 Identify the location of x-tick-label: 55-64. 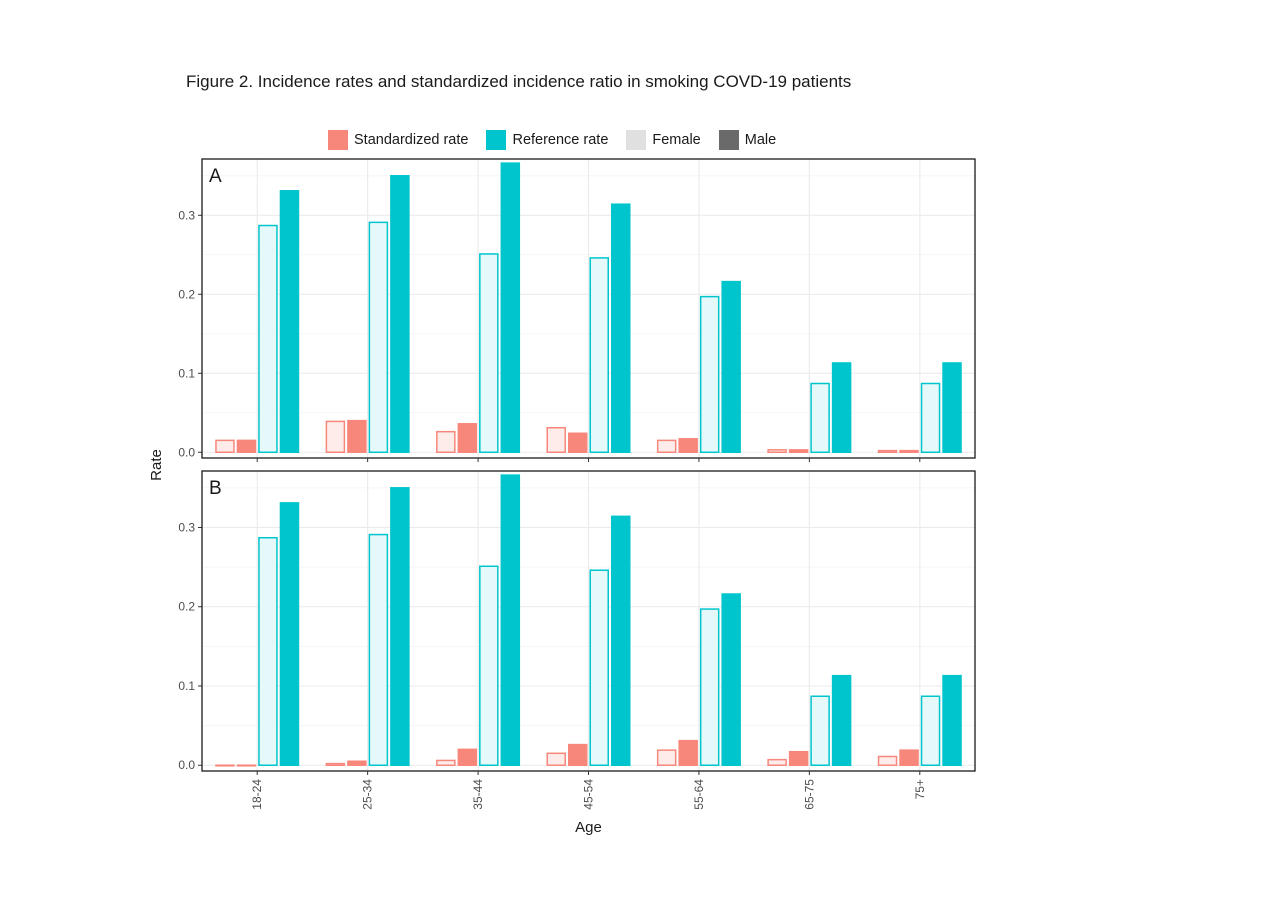
(699, 794).